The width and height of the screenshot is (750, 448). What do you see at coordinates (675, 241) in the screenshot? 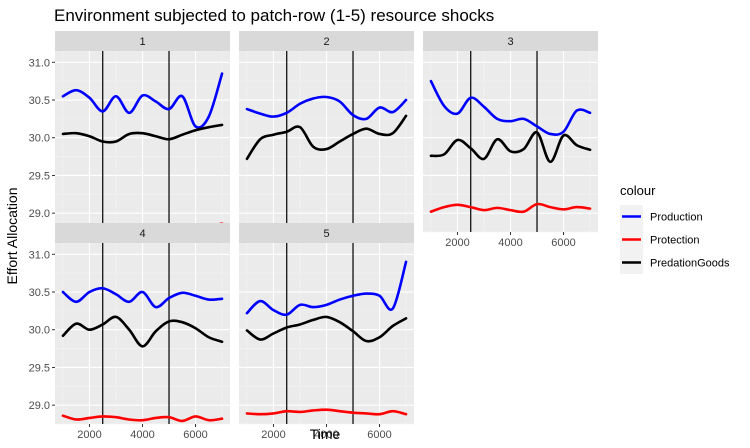
I see `legend-label: Protection` at bounding box center [675, 241].